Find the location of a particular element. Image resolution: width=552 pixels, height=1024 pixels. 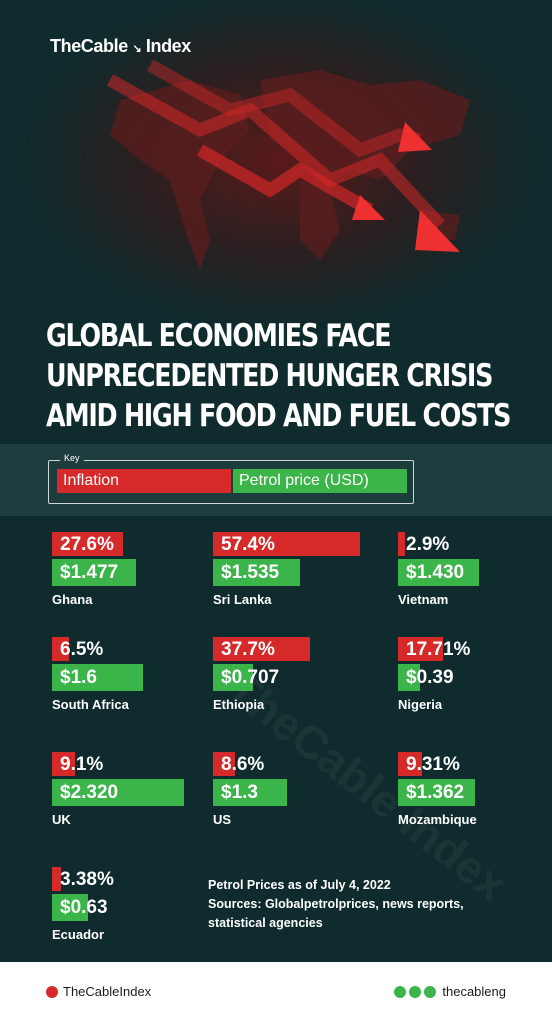

petrol-value: $1.3 is located at coordinates (239, 792).